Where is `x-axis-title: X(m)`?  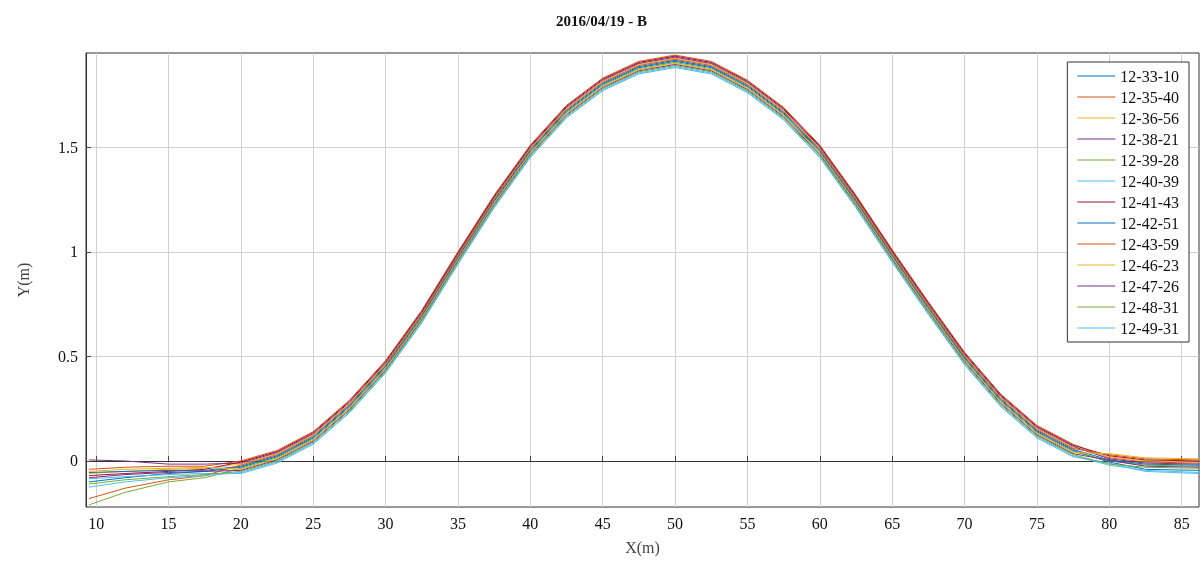
x-axis-title: X(m) is located at coordinates (642, 547).